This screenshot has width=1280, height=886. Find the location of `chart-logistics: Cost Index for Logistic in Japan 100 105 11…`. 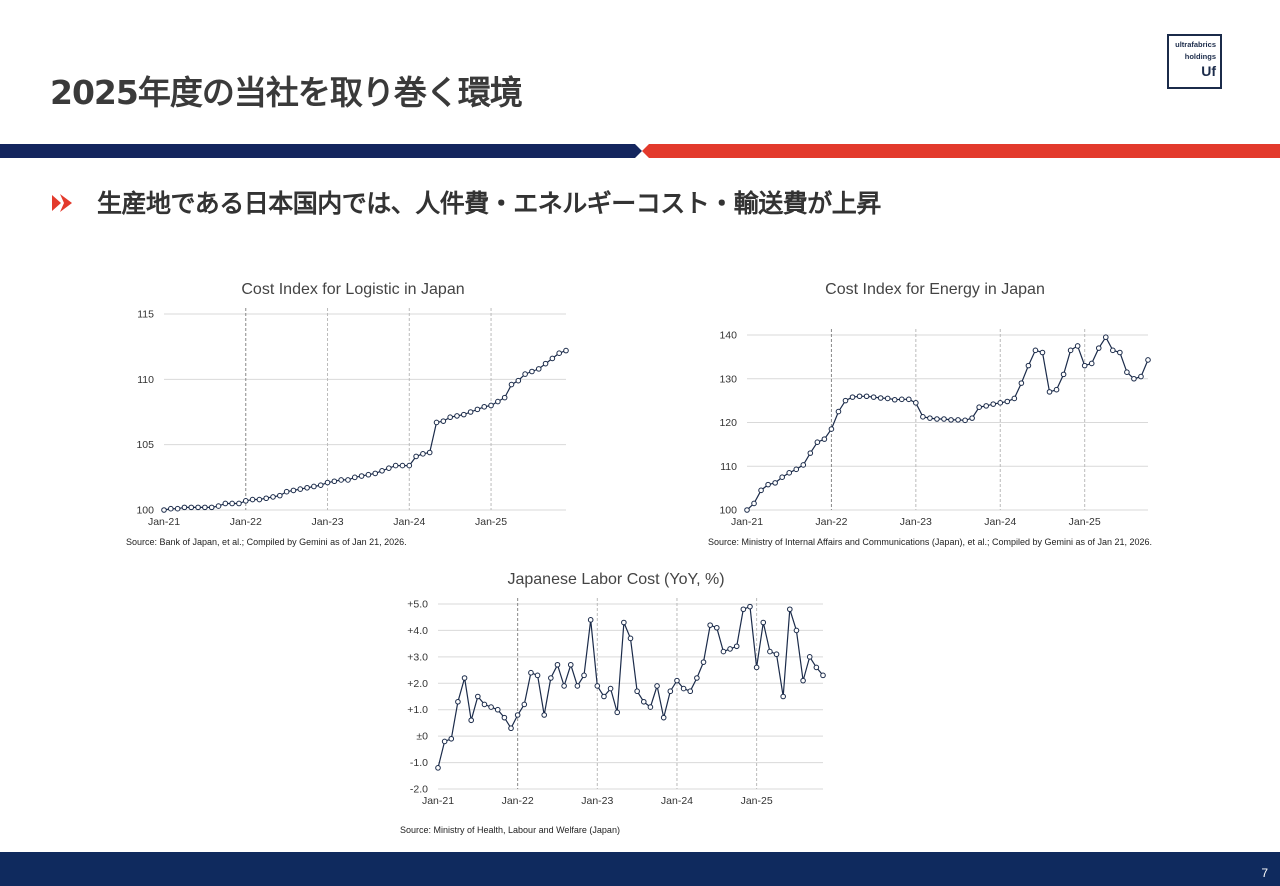

chart-logistics: Cost Index for Logistic in Japan 100 105 11… is located at coordinates (355, 405).